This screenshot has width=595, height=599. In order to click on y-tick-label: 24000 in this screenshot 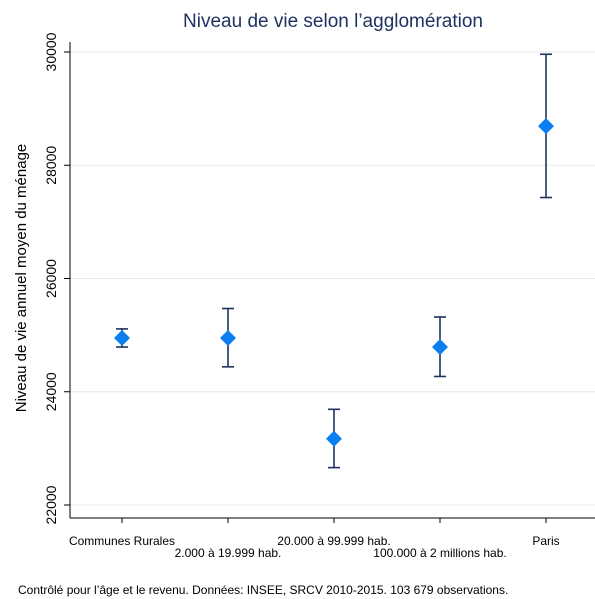, I will do `click(51, 391)`.